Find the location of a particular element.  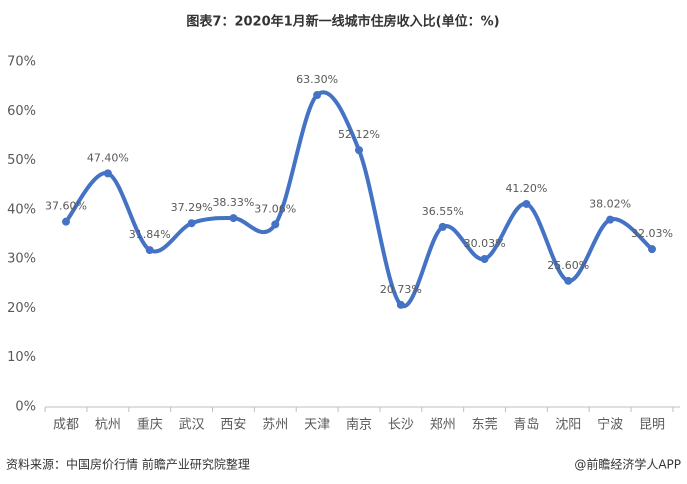

value-label: 37.60% is located at coordinates (66, 206).